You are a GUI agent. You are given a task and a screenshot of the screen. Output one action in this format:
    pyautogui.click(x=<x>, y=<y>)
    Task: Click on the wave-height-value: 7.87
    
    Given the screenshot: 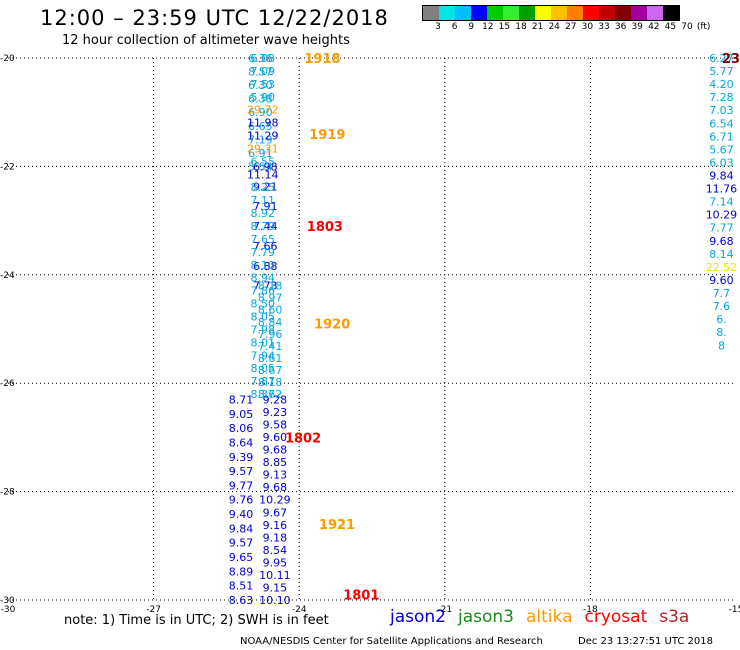 What is the action you would take?
    pyautogui.click(x=263, y=381)
    